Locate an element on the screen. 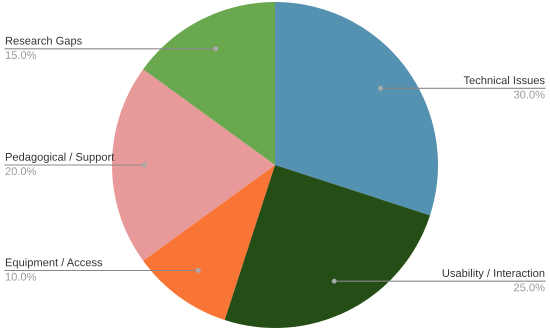 This screenshot has width=550, height=331. slice-label: Usability / Interaction is located at coordinates (493, 274).